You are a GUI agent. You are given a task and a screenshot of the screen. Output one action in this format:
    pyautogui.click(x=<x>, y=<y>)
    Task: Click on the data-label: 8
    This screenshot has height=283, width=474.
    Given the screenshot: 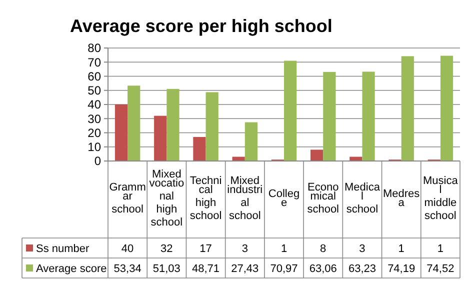 What is the action you would take?
    pyautogui.click(x=323, y=248)
    